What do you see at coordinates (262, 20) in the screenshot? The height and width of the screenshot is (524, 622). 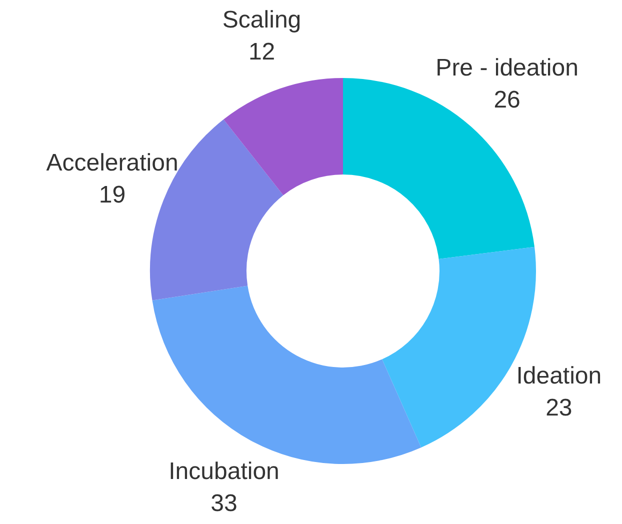 I see `slice-label: Scaling` at bounding box center [262, 20].